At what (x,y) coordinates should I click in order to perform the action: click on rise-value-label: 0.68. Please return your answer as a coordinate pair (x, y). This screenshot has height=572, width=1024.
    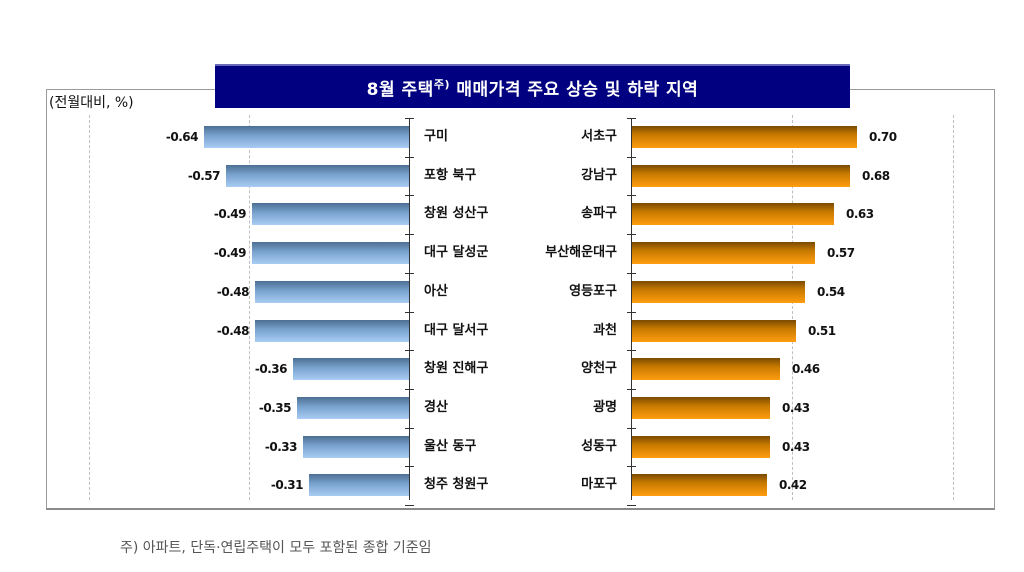
    Looking at the image, I should click on (876, 176).